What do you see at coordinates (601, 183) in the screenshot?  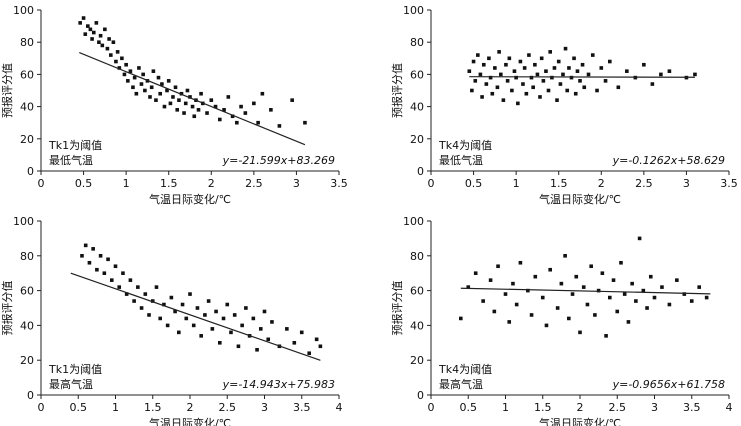 I see `x-tick-label: 2` at bounding box center [601, 183].